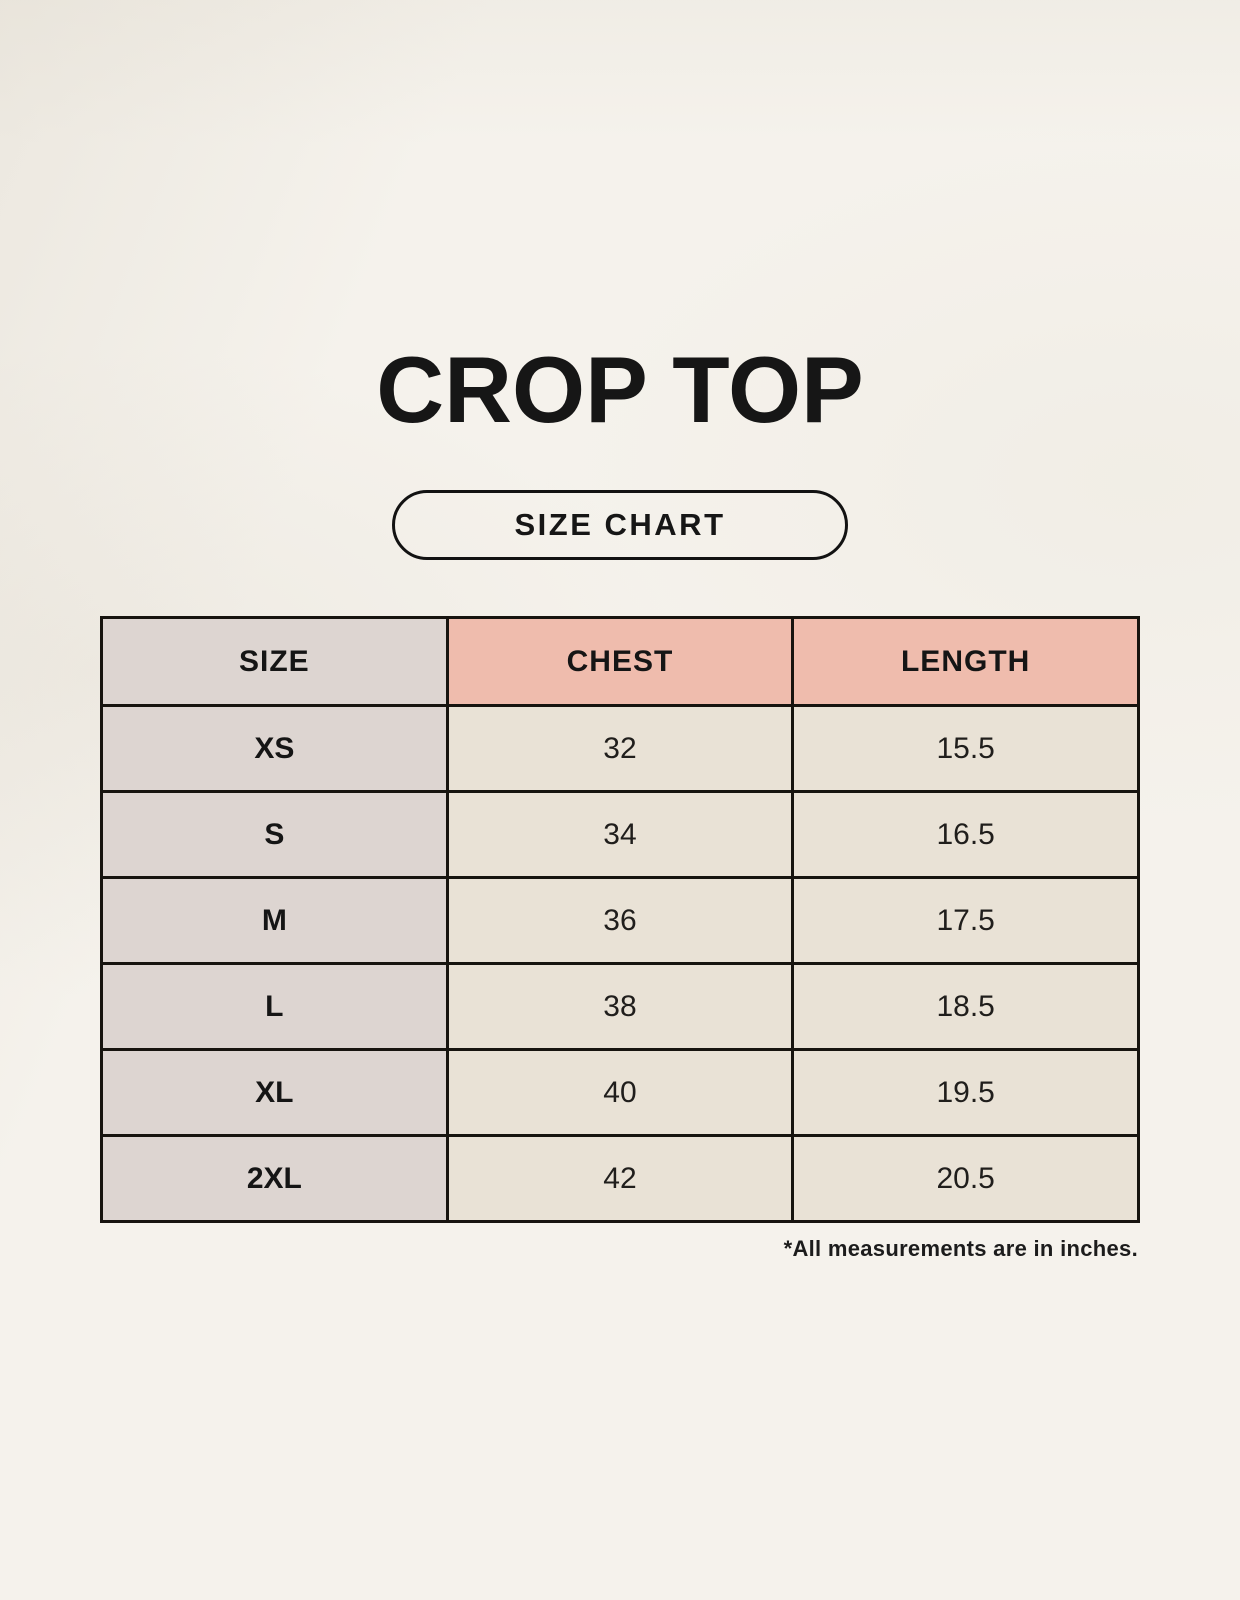  What do you see at coordinates (965, 748) in the screenshot?
I see `row-length-value: 15.5` at bounding box center [965, 748].